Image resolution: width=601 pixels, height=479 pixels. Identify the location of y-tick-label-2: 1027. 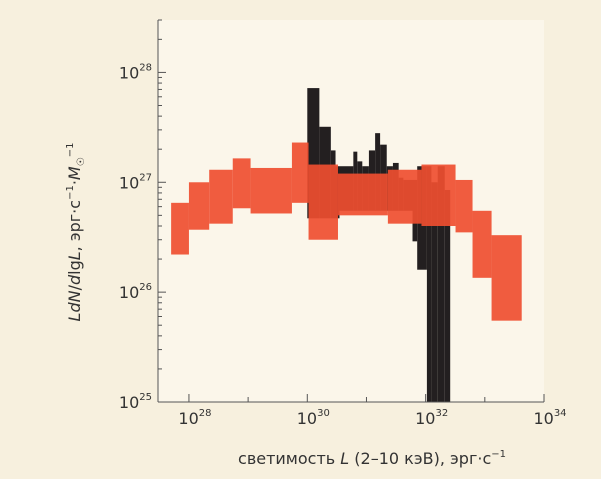
(135, 182).